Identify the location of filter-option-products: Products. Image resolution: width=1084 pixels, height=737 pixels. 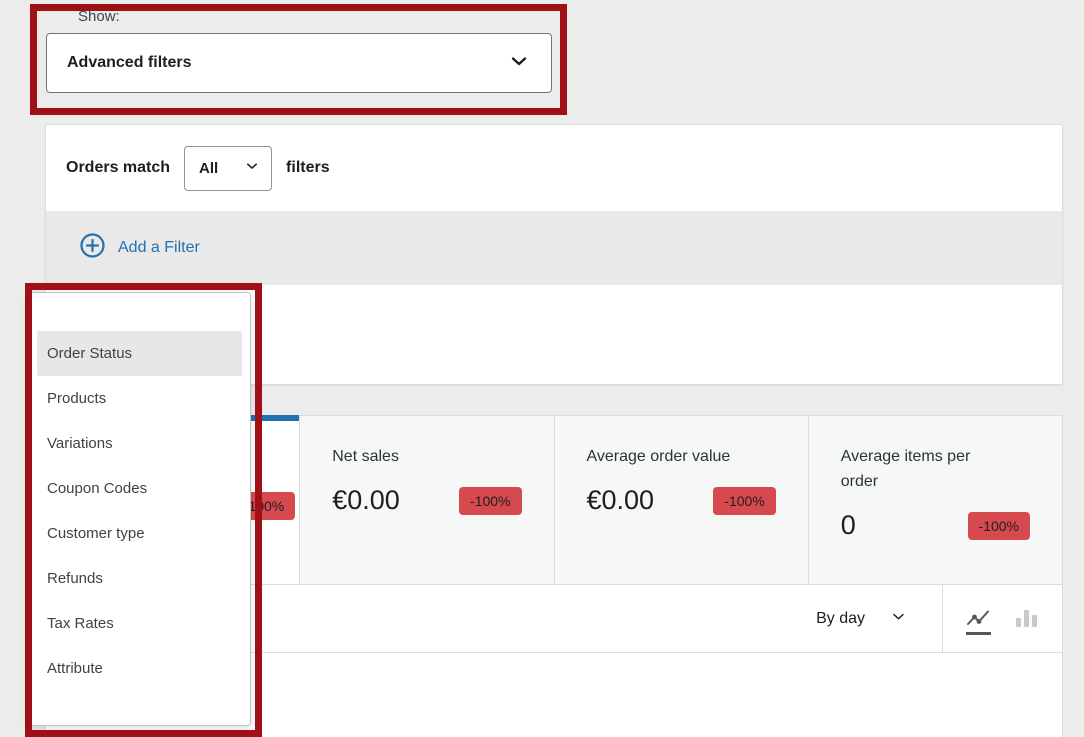
(77, 398).